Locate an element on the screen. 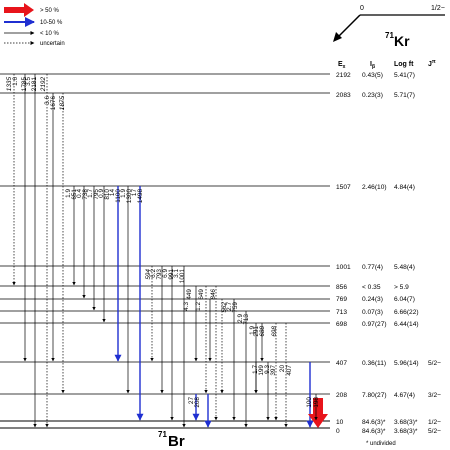 This screenshot has height=450, width=450. transition-698-407: 291 is located at coordinates (258, 342).